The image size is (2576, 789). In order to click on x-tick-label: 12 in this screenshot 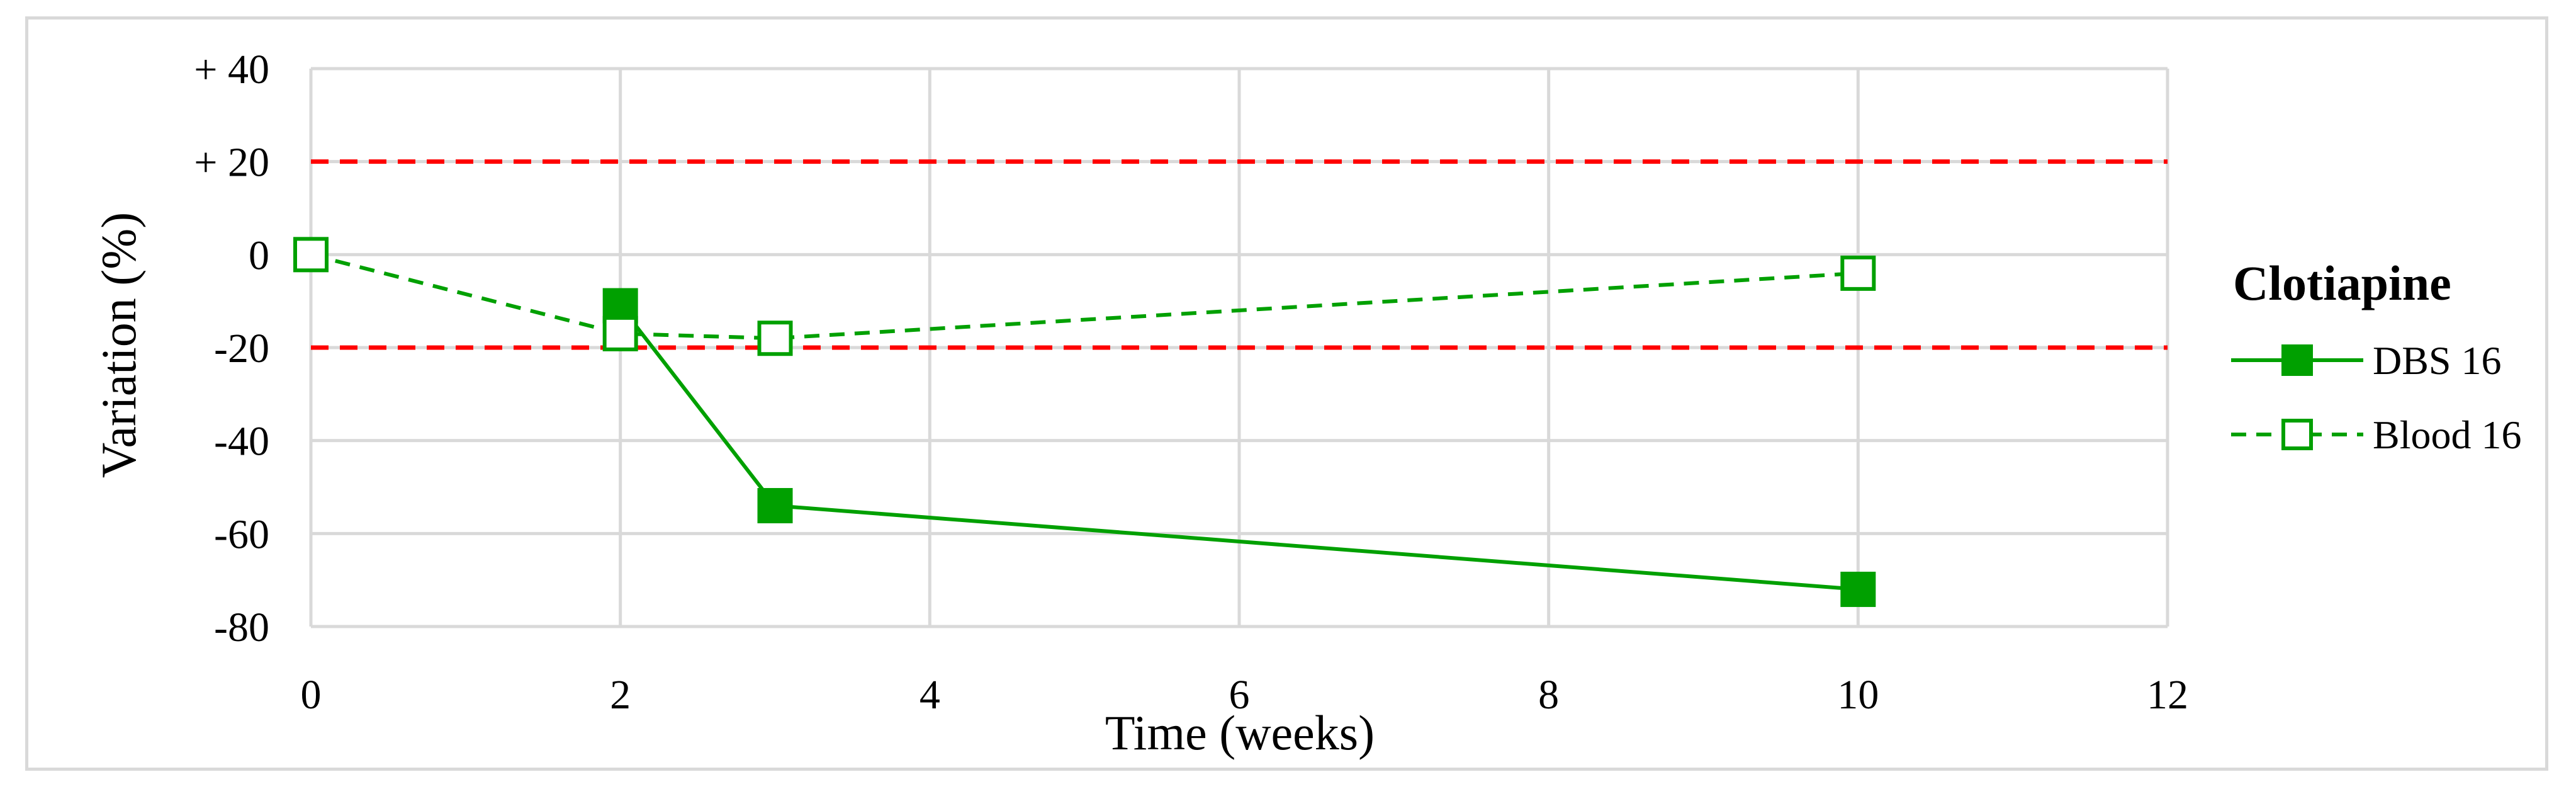, I will do `click(2167, 695)`.